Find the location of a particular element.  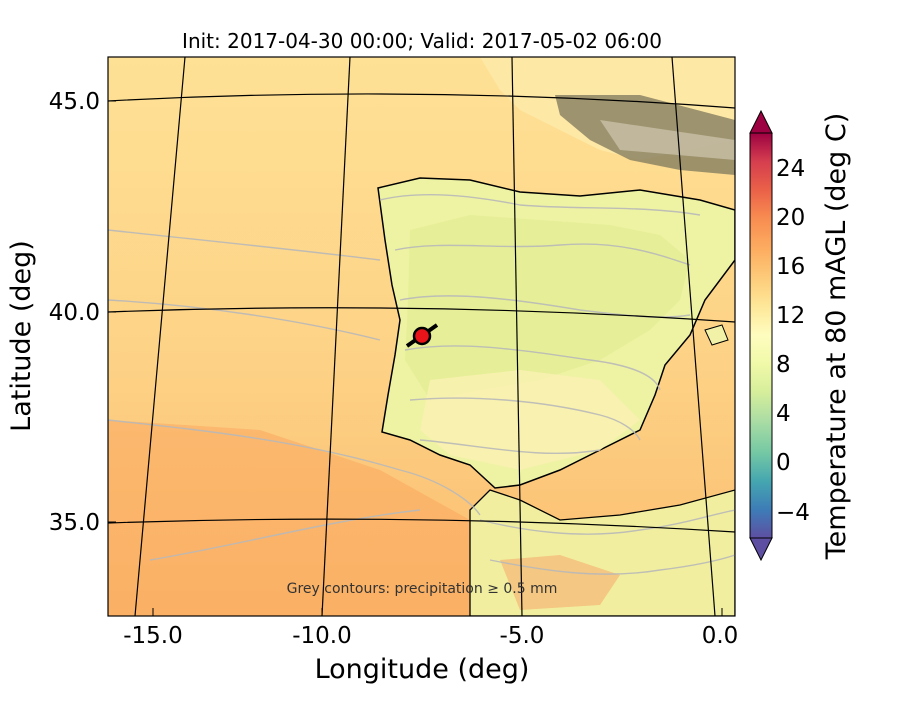

lon-tick-label: -10.0 is located at coordinates (322, 636).